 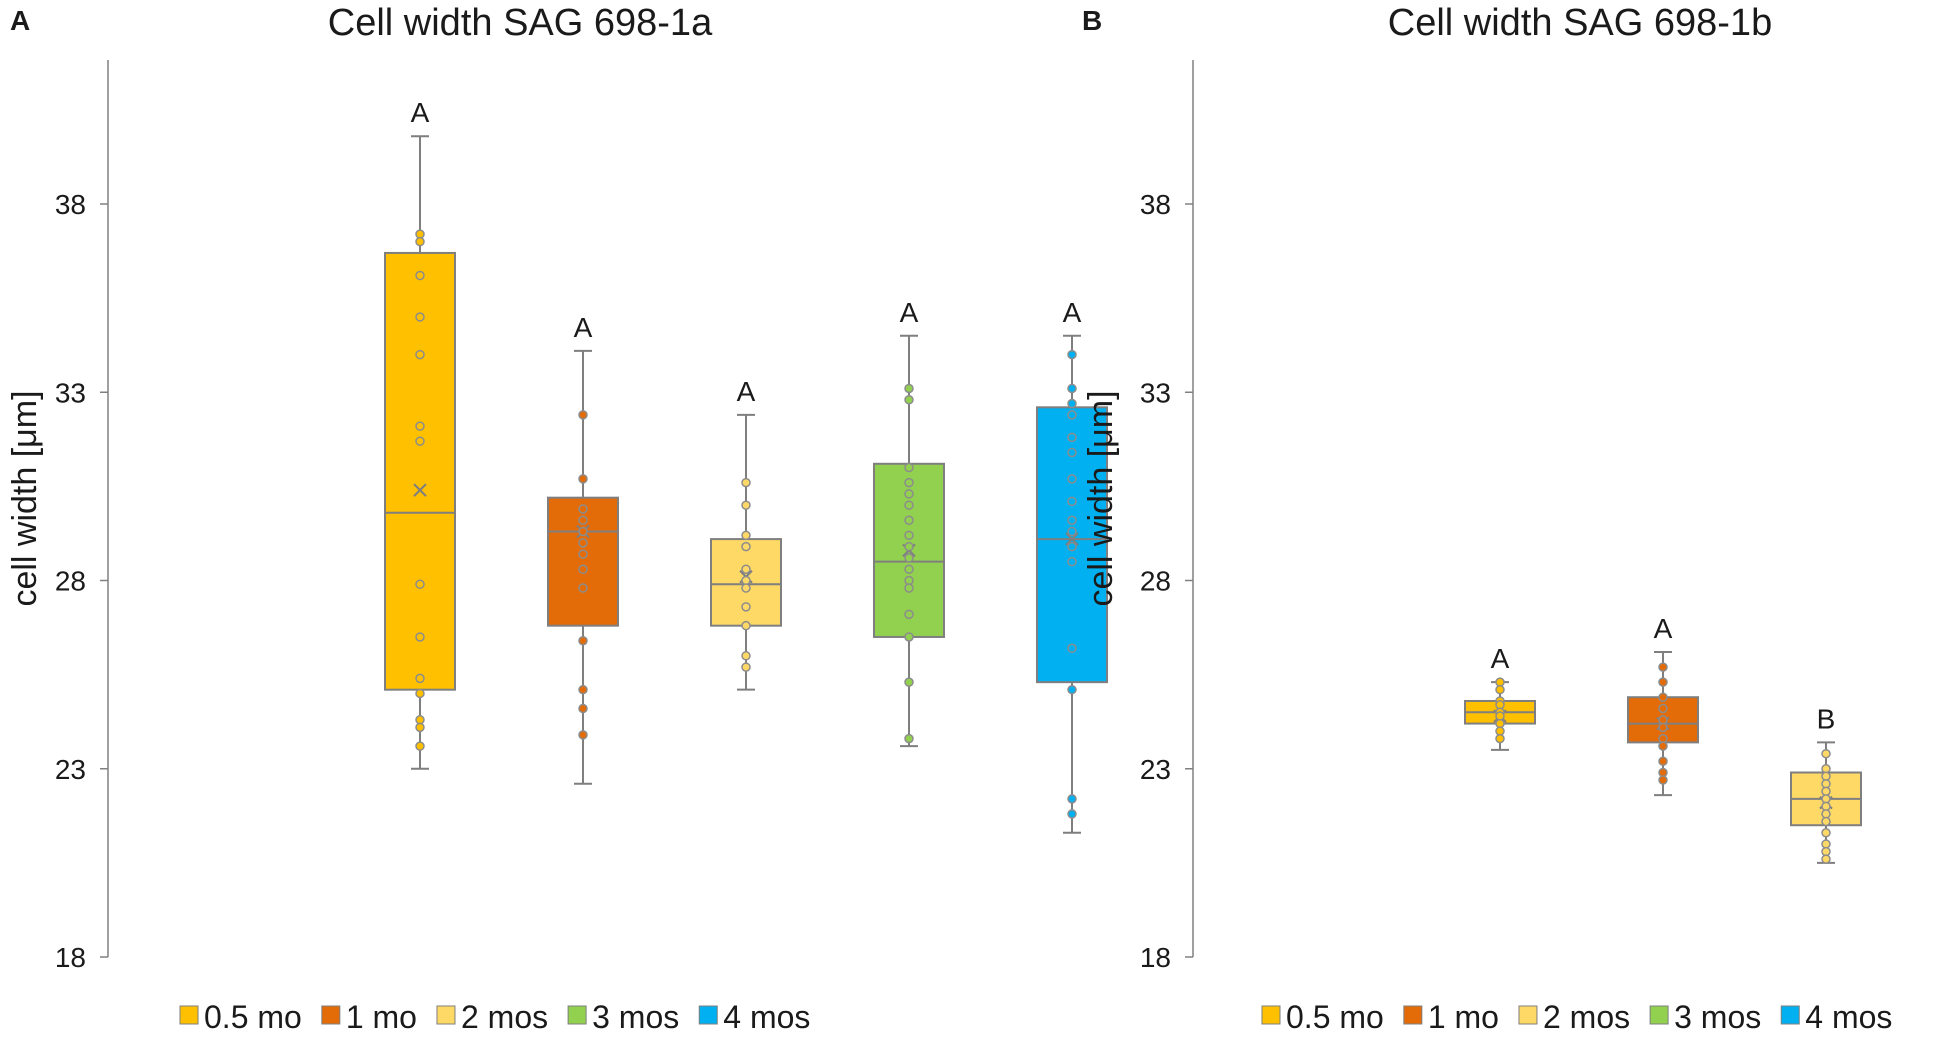 I want to click on box-iqr, so click(x=420, y=471).